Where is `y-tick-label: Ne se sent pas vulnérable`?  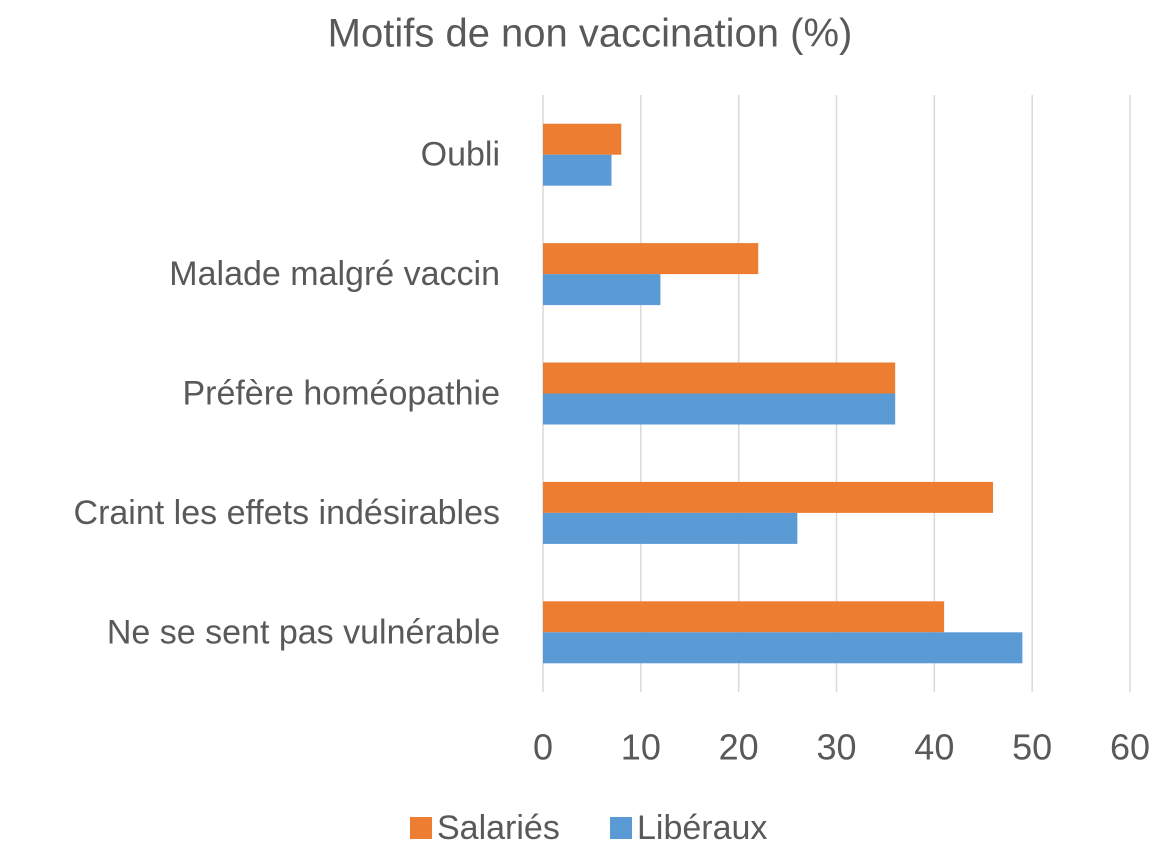
y-tick-label: Ne se sent pas vulnérable is located at coordinates (303, 632).